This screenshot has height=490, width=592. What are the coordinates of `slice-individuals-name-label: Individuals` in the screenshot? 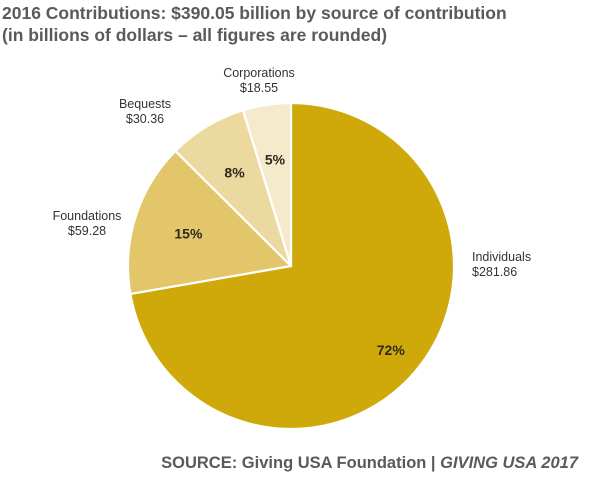 It's located at (501, 257).